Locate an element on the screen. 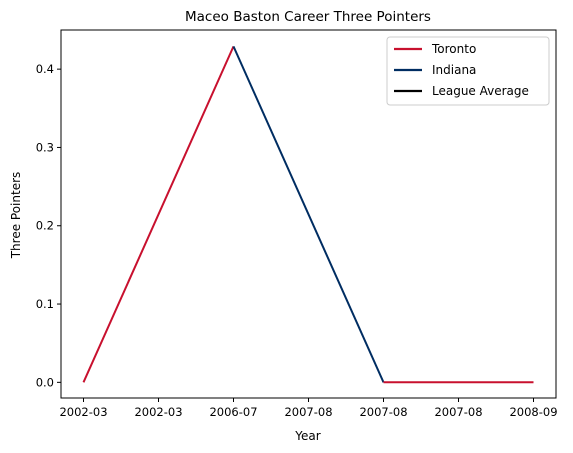 This screenshot has width=573, height=453. x-tick-label: 2008-09 is located at coordinates (533, 412).